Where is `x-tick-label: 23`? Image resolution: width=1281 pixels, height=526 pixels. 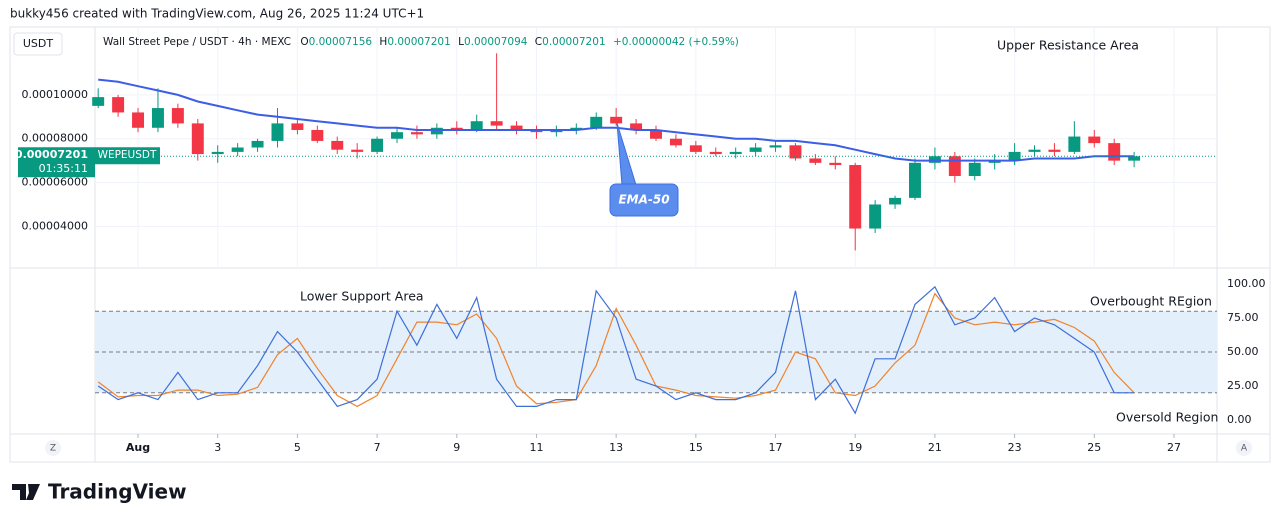 x-tick-label: 23 is located at coordinates (1015, 447).